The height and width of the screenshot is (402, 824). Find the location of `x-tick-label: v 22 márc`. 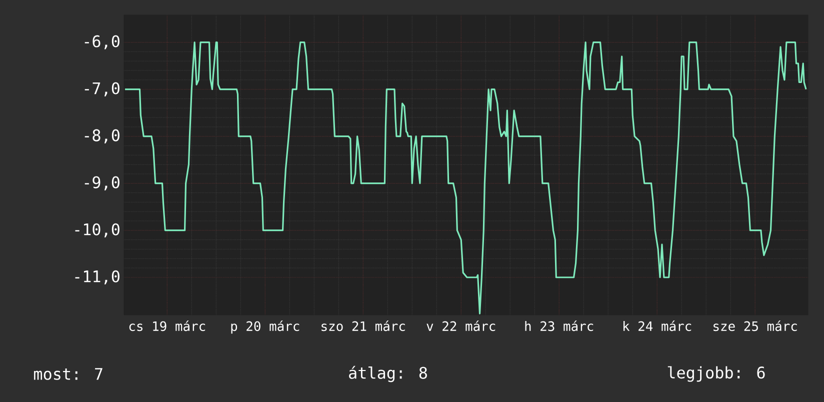

x-tick-label: v 22 márc is located at coordinates (461, 326).